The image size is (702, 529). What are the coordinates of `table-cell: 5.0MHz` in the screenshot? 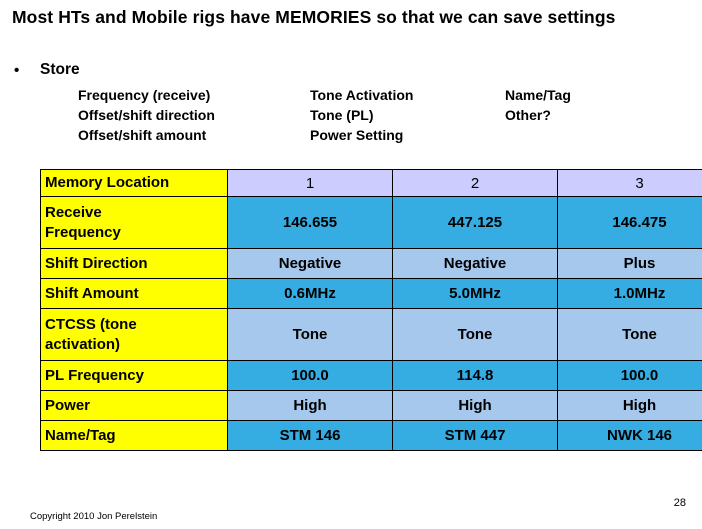 It's located at (475, 293).